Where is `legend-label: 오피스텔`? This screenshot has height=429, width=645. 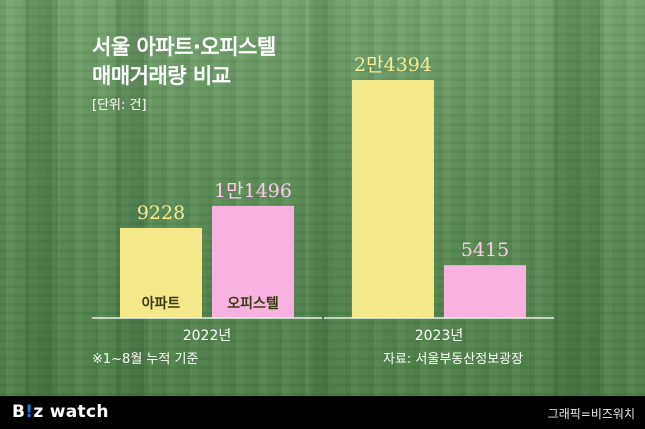 legend-label: 오피스텔 is located at coordinates (253, 304).